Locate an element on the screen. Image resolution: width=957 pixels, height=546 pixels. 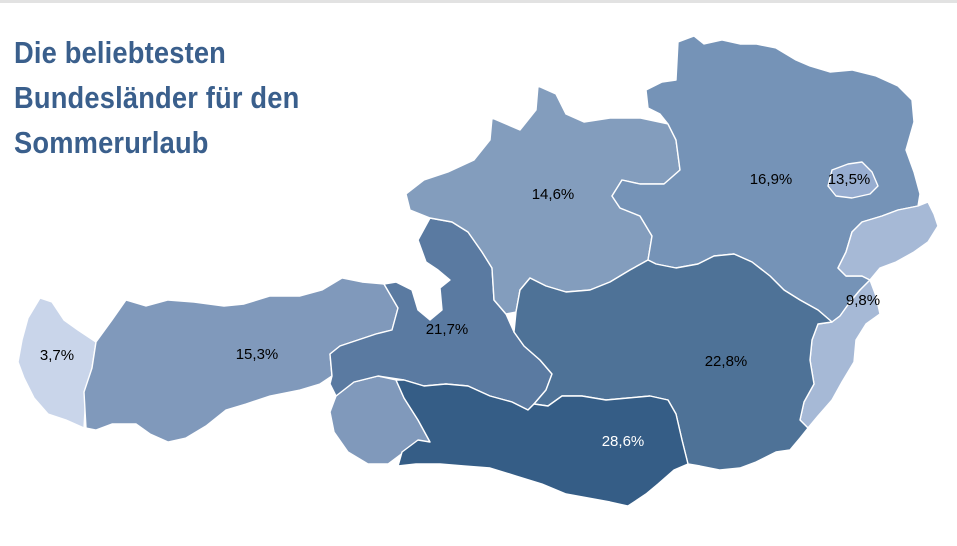
region-vorarlberg is located at coordinates (57, 363).